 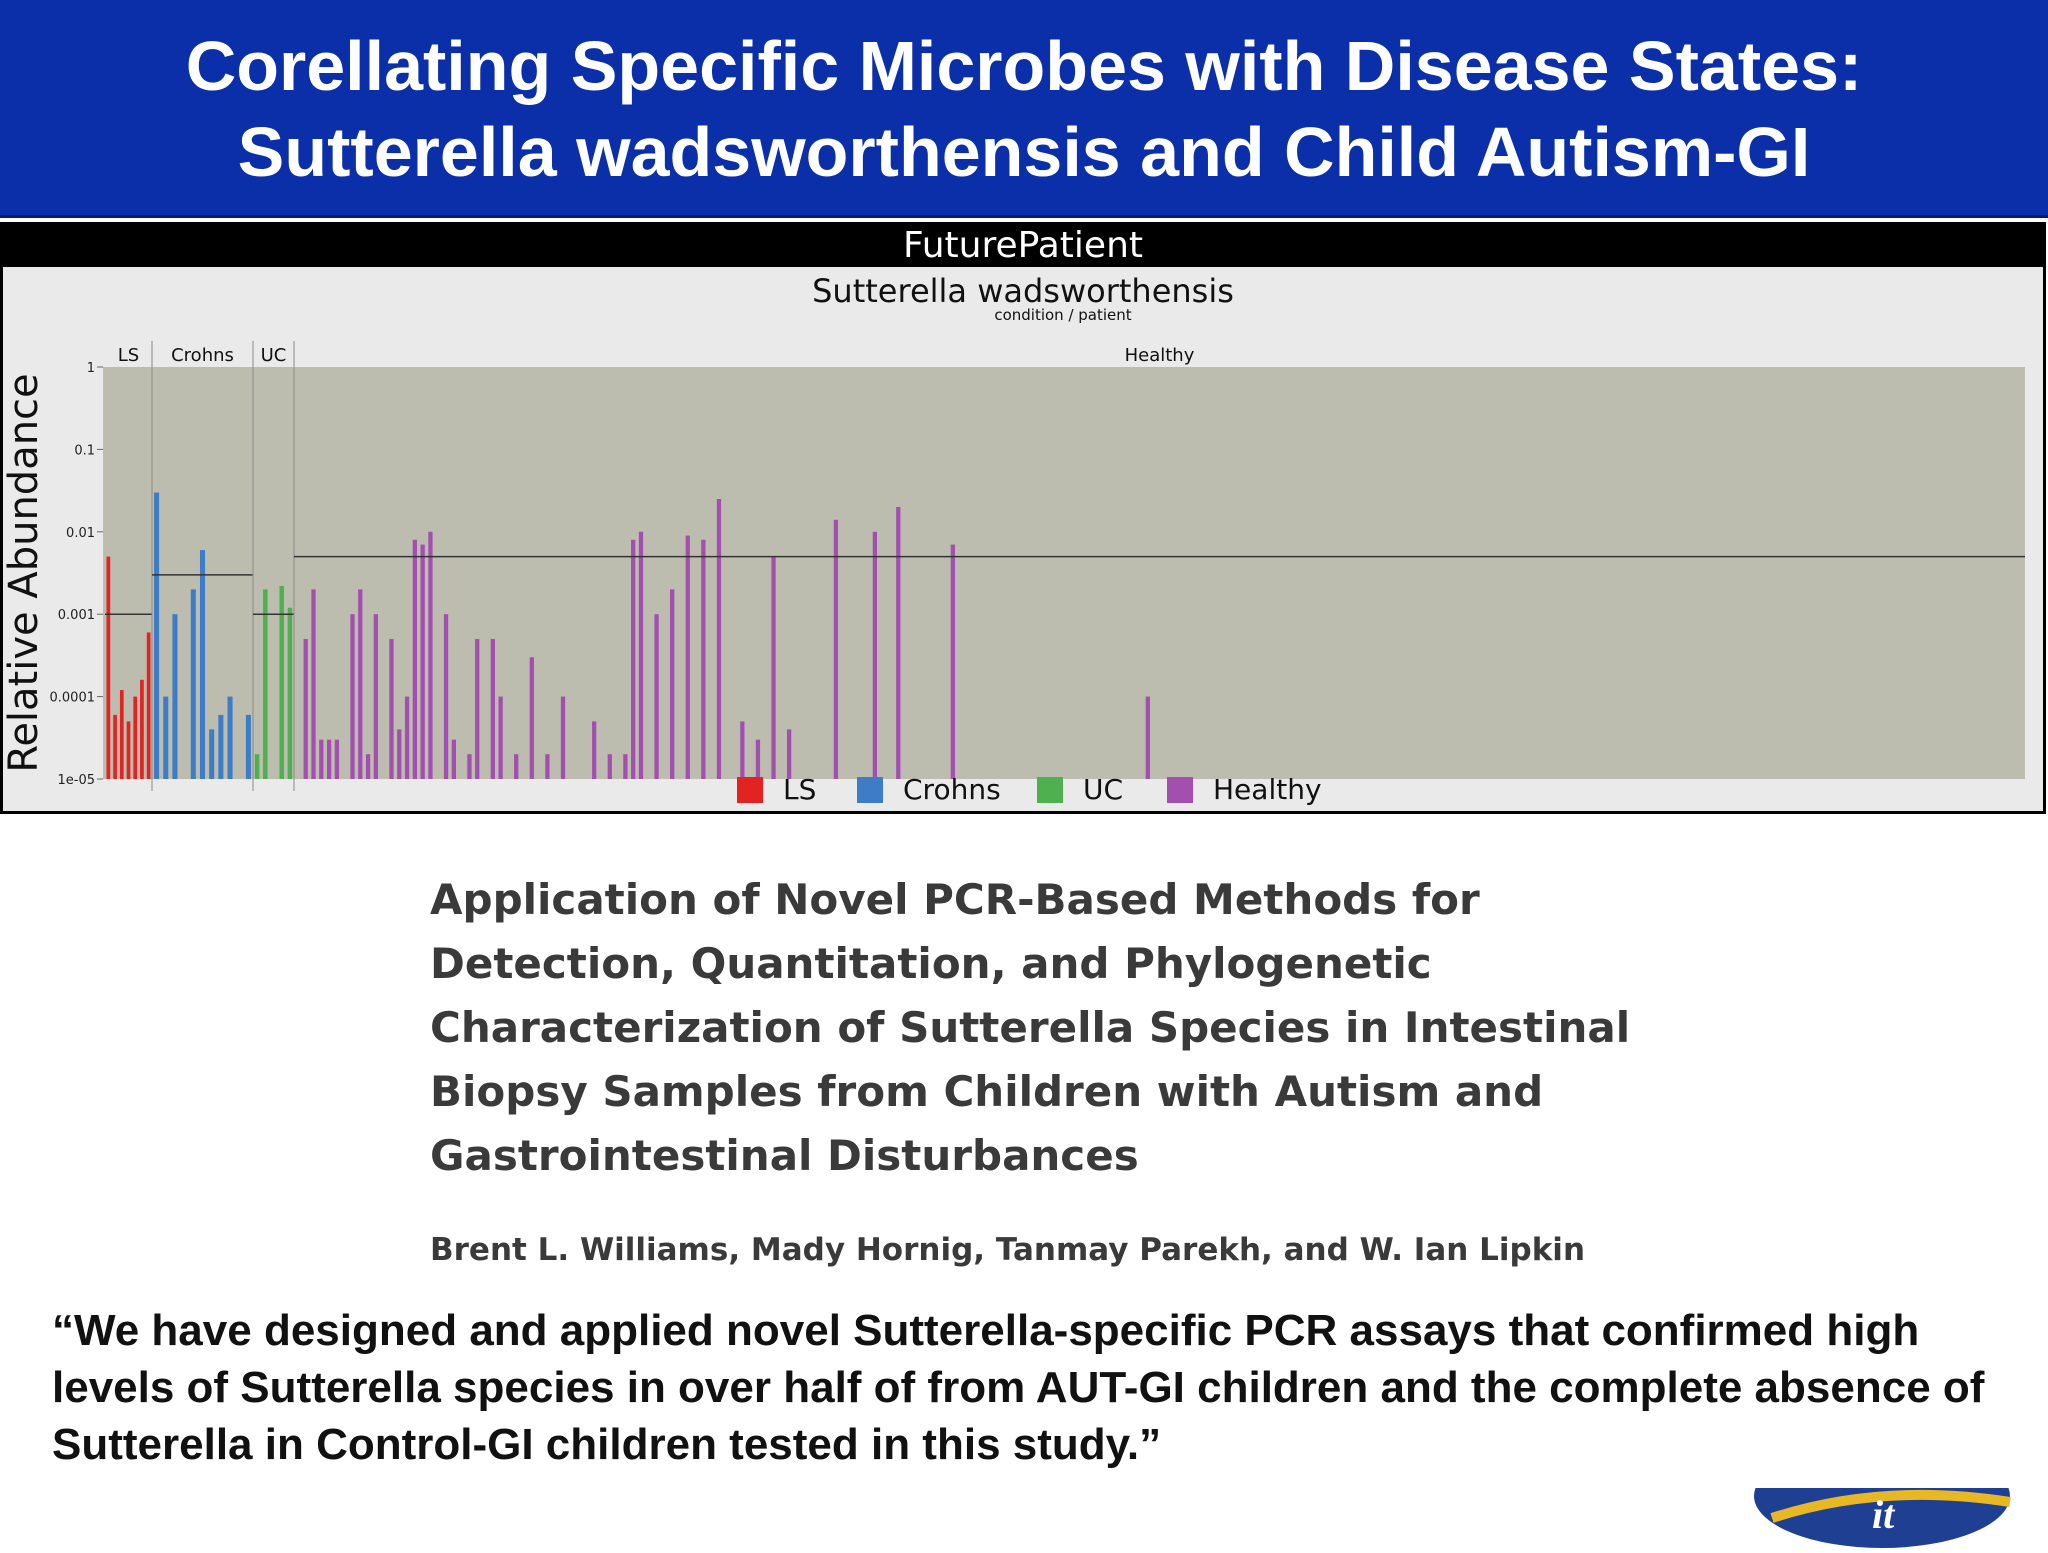 I want to click on y-tick-label: 0.001, so click(x=76, y=615).